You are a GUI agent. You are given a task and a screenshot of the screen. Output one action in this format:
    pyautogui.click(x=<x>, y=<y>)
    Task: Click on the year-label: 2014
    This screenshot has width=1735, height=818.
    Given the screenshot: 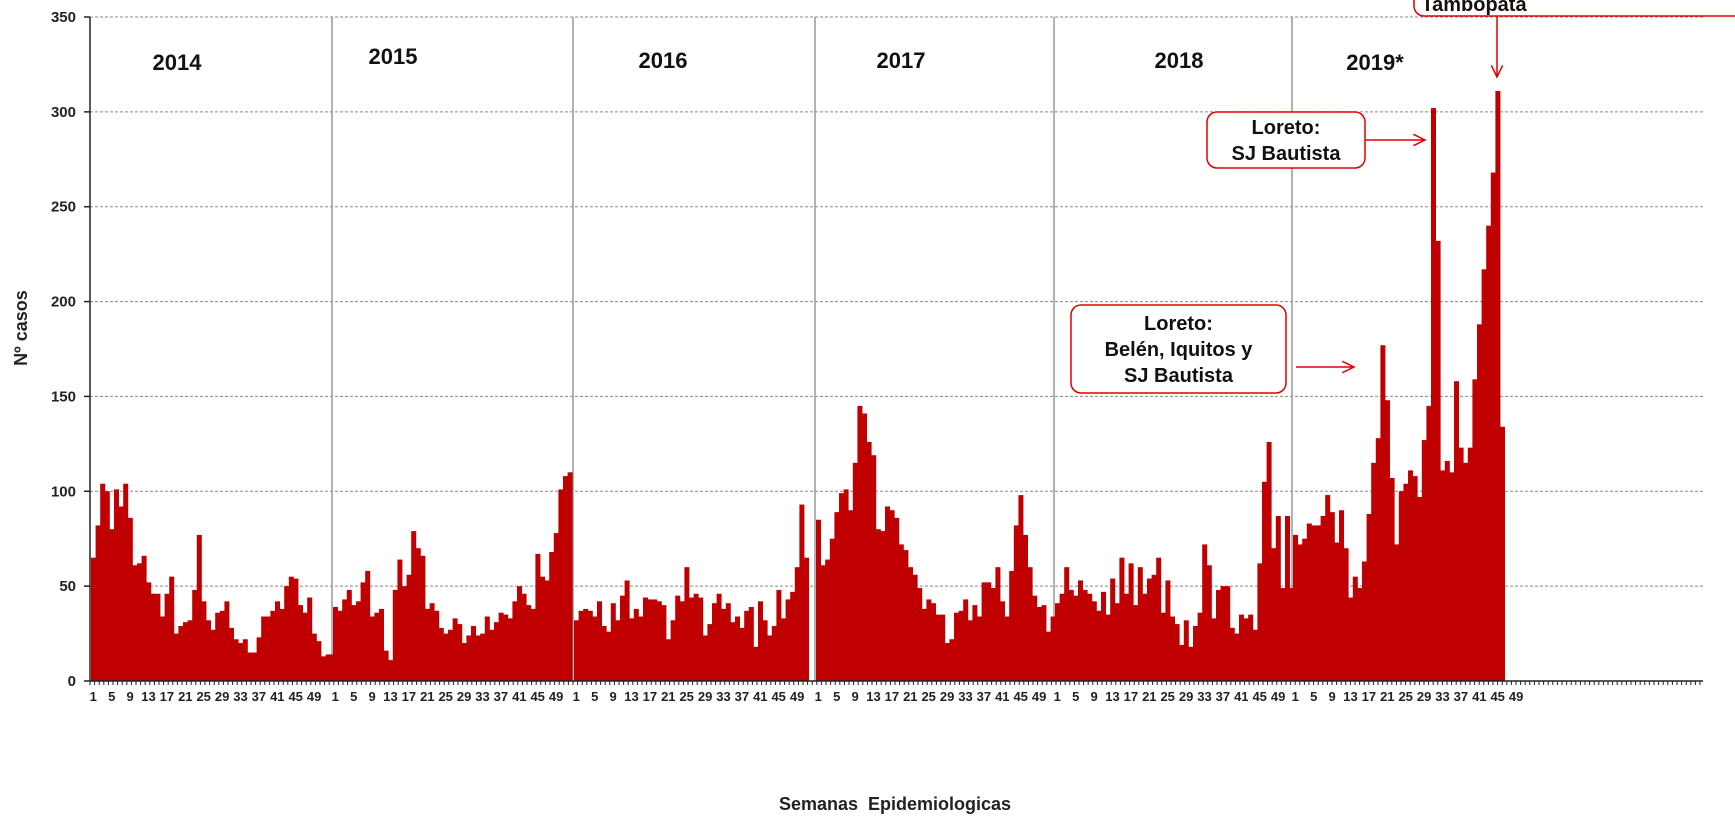 What is the action you would take?
    pyautogui.click(x=178, y=62)
    